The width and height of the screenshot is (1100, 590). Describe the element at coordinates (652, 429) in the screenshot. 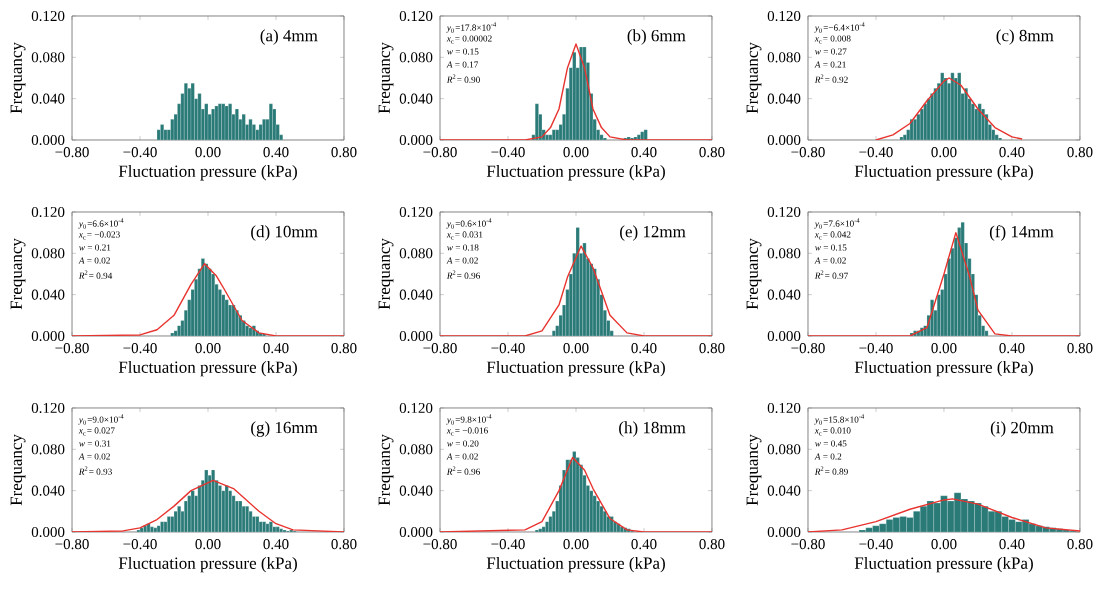

I see `text: (h) 18mm` at that location.